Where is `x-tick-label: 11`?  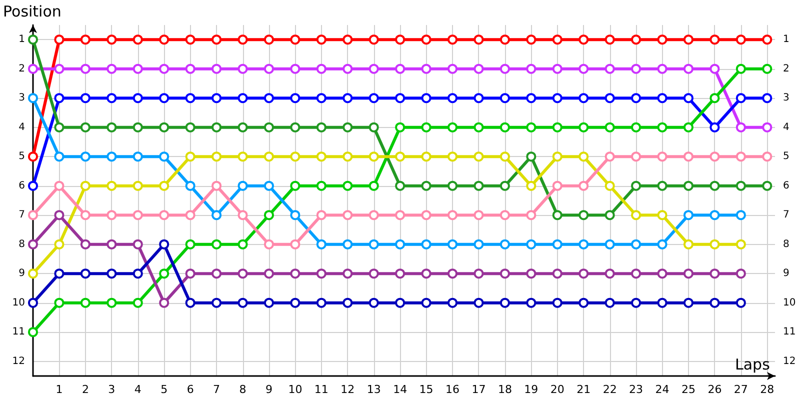 x-tick-label: 11 is located at coordinates (321, 389).